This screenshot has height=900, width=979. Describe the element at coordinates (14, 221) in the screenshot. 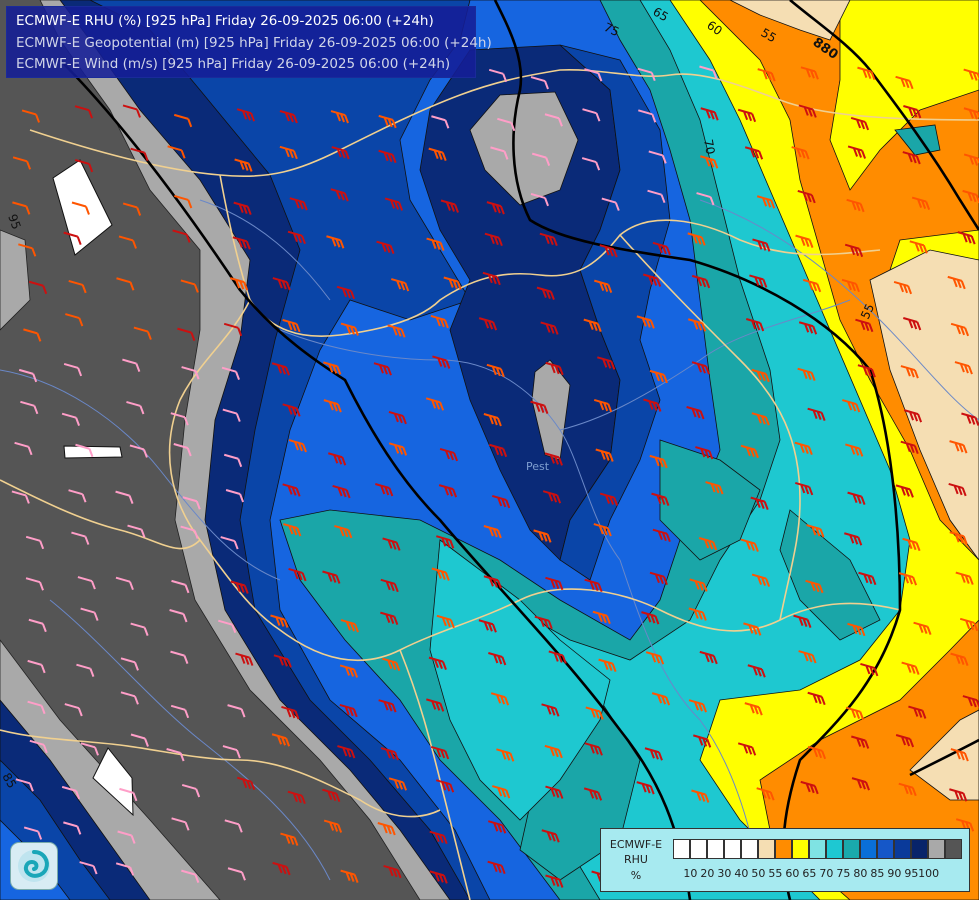

I see `contour-label-95: 95` at that location.